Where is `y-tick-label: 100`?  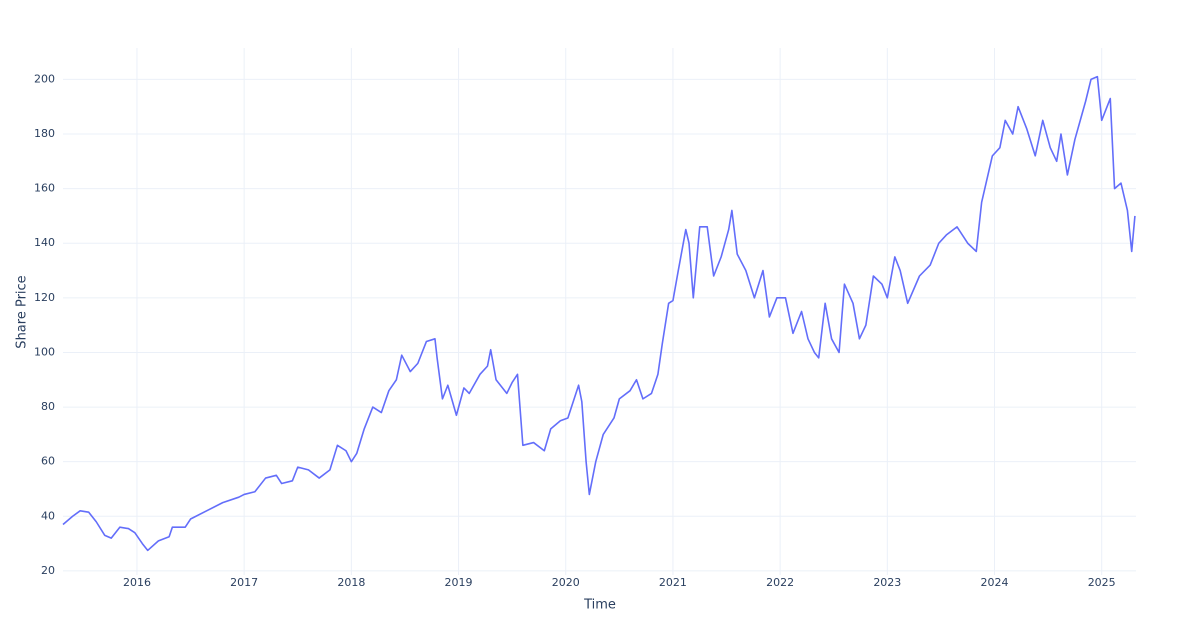
y-tick-label: 100 is located at coordinates (44, 351).